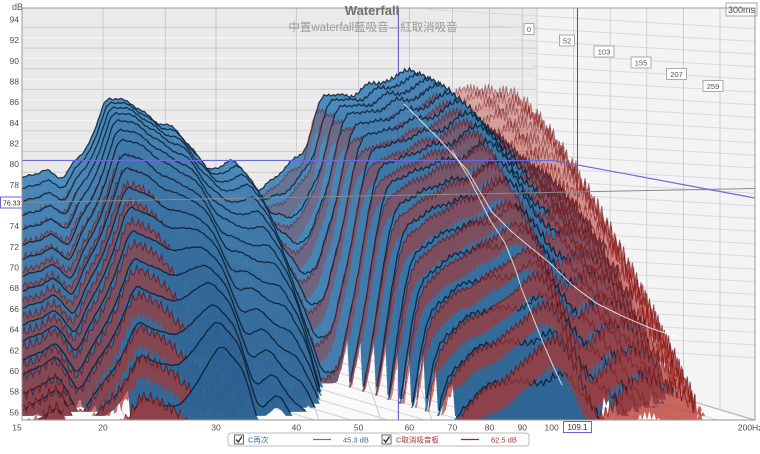 This screenshot has height=454, width=760. What do you see at coordinates (15, 330) in the screenshot?
I see `svg-text: 64` at bounding box center [15, 330].